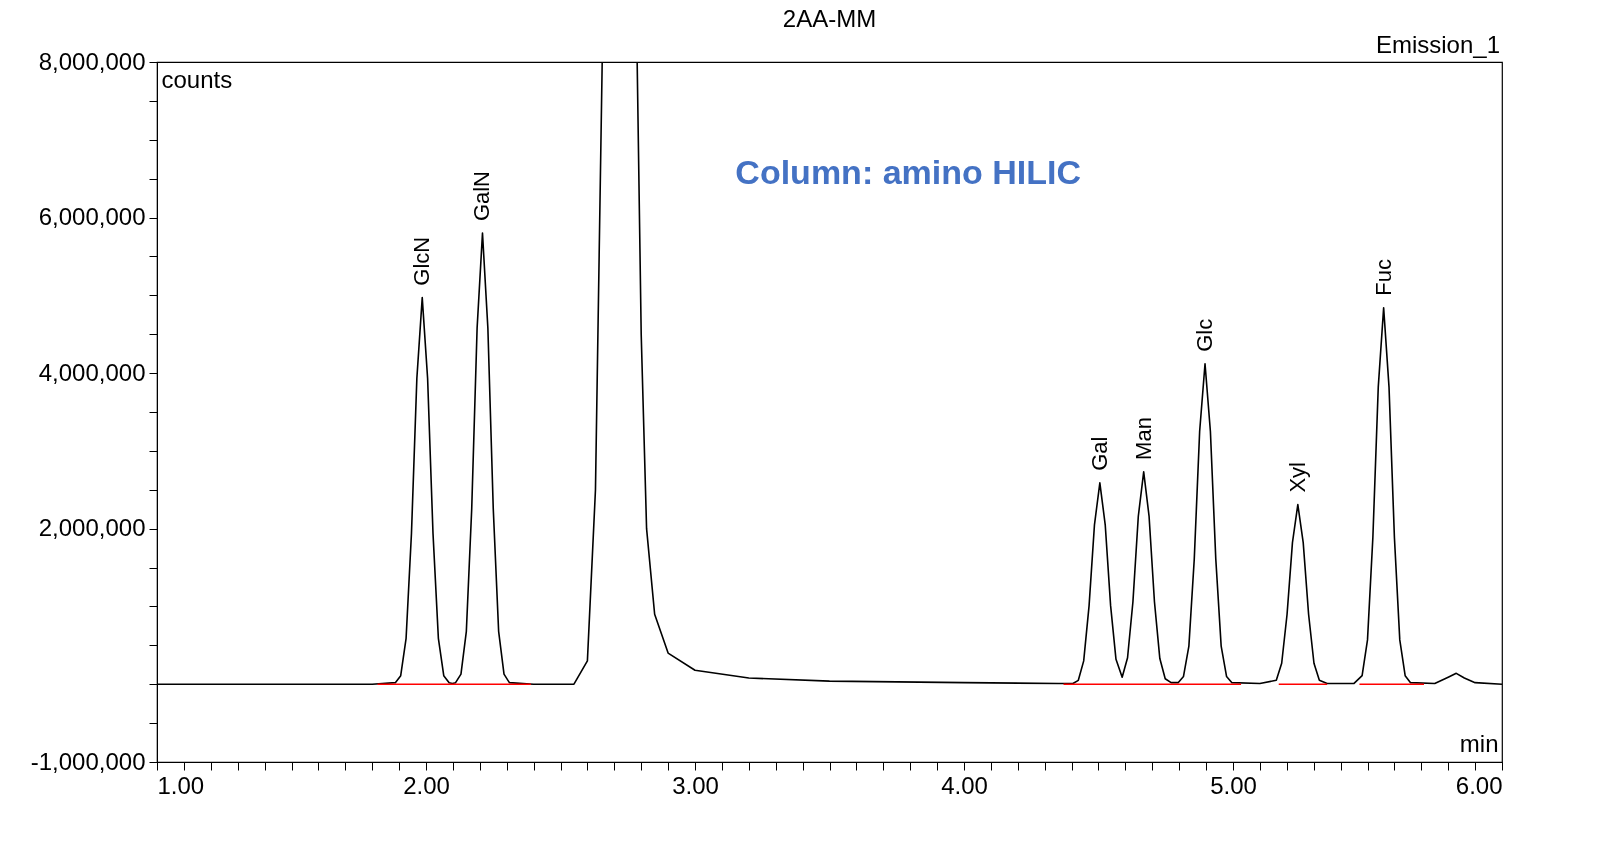 This screenshot has height=856, width=1597. What do you see at coordinates (422, 261) in the screenshot?
I see `annotation: GlcN` at bounding box center [422, 261].